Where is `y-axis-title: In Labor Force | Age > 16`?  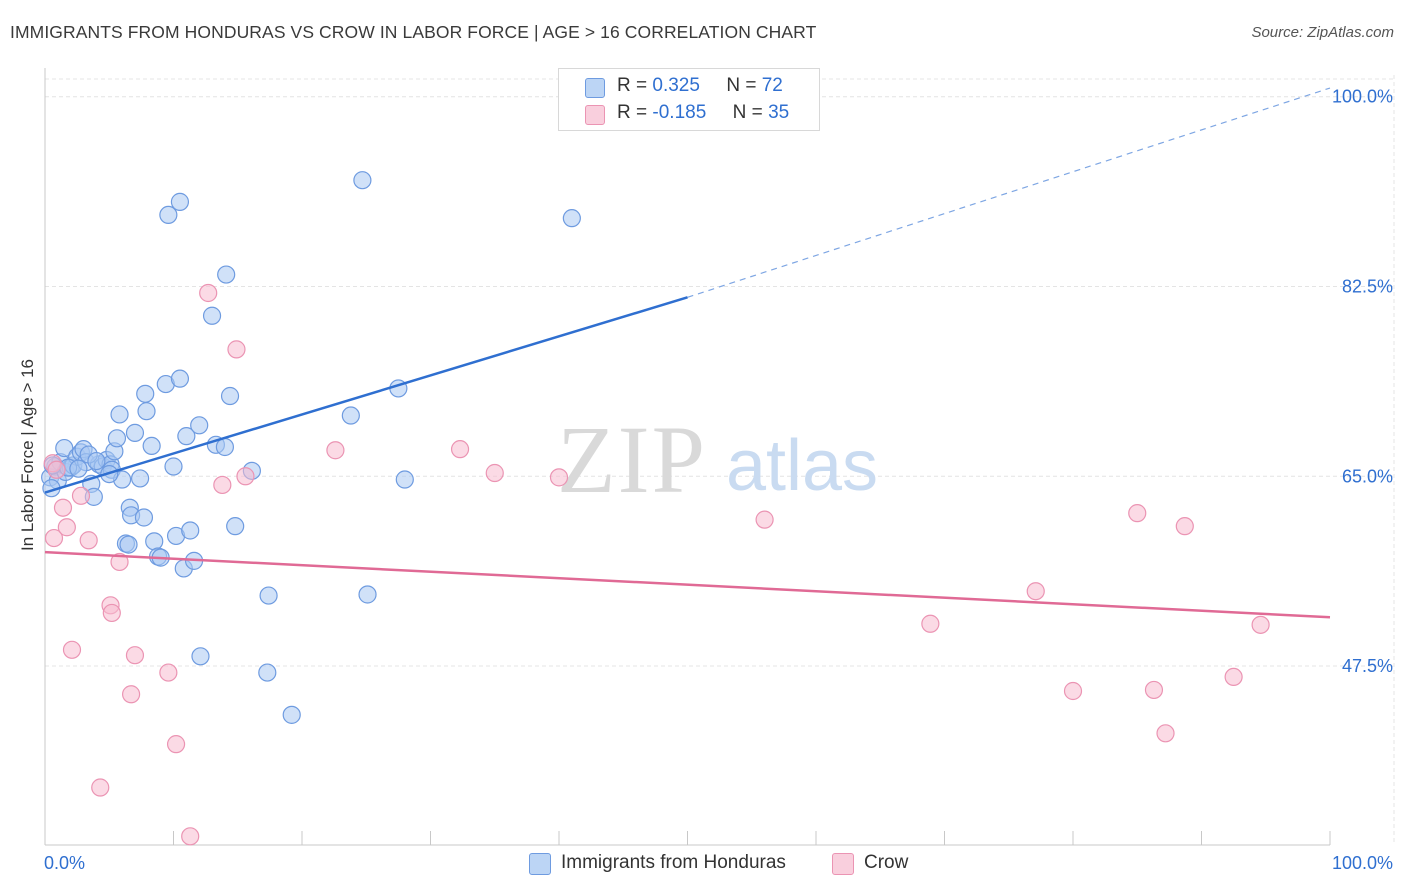 y-axis-title: In Labor Force | Age > 16 is located at coordinates (27, 455).